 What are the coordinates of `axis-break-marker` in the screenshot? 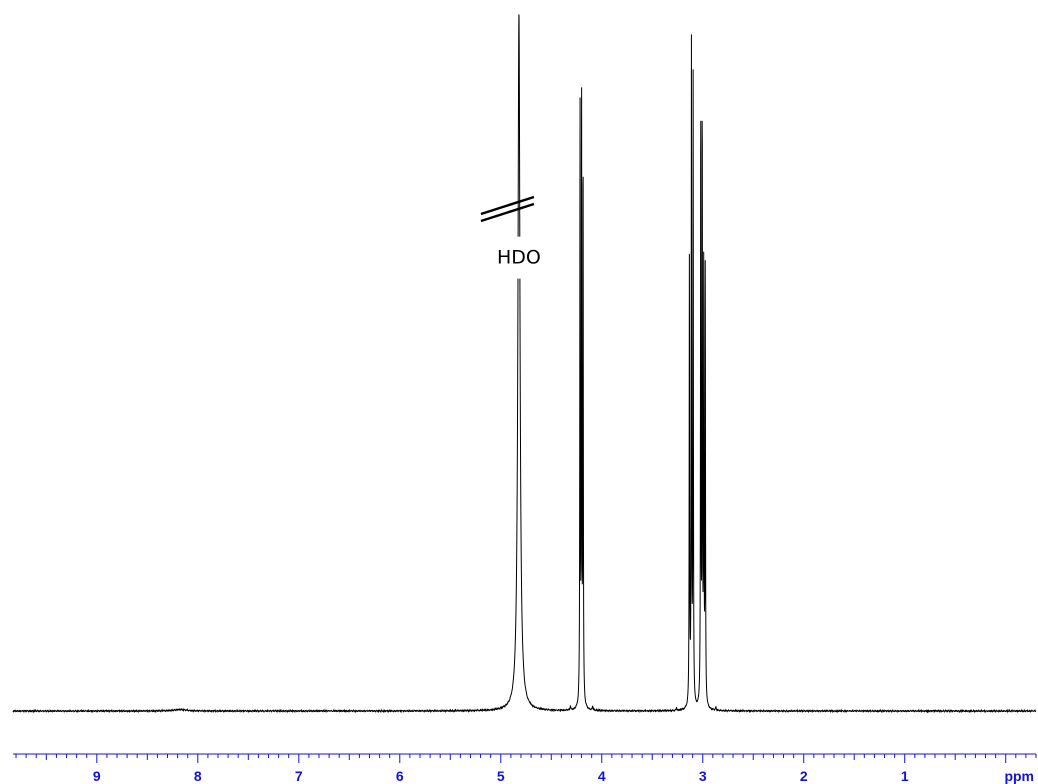 It's located at (507, 209).